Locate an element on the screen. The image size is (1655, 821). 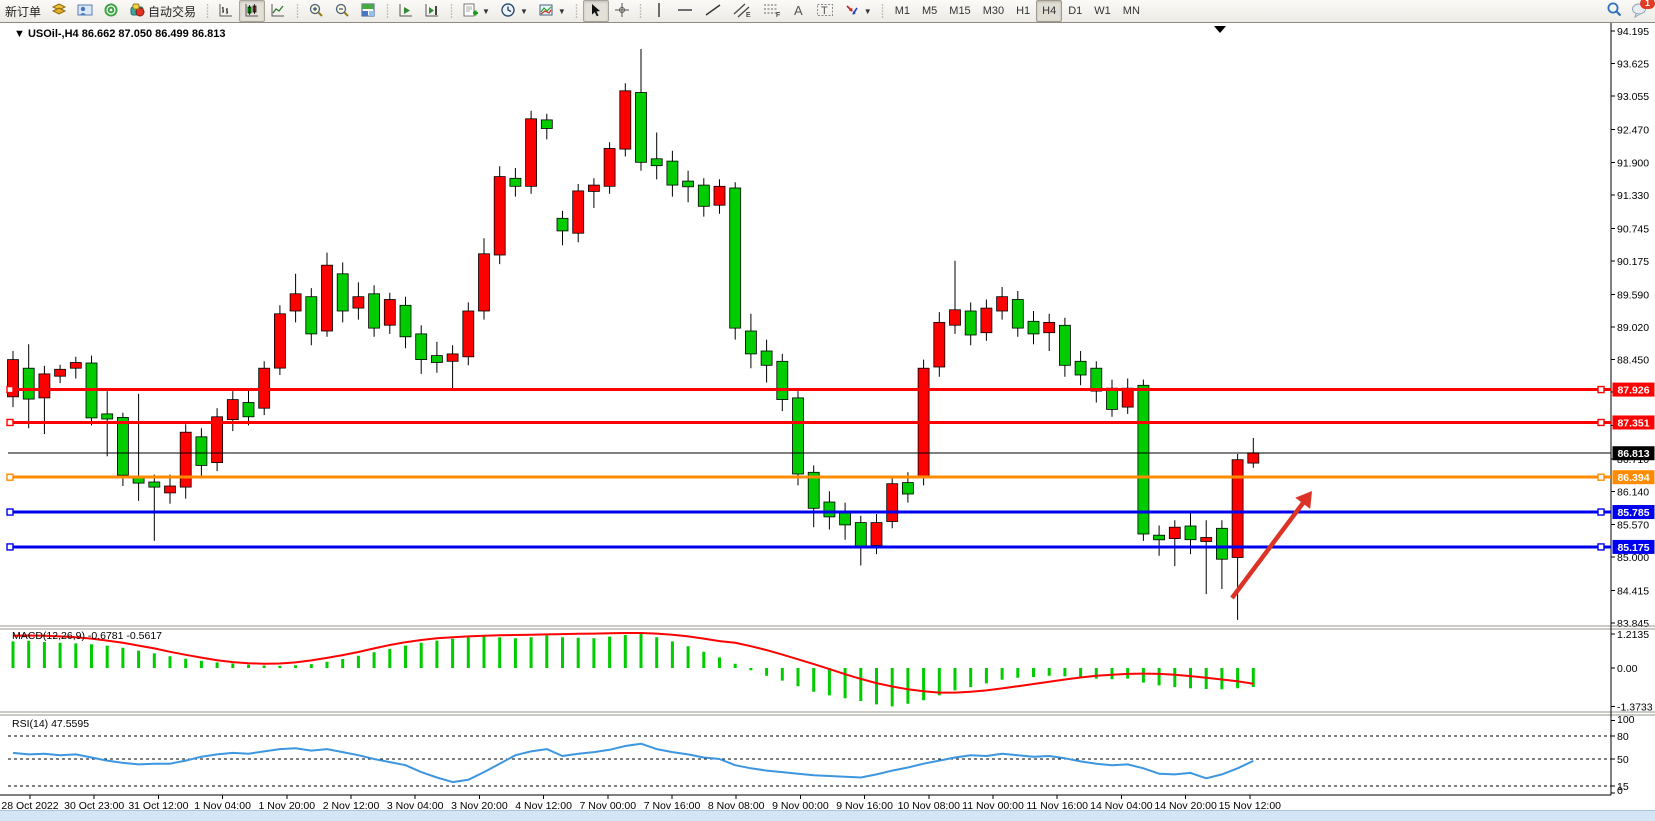
tile-windows-button is located at coordinates (368, 11).